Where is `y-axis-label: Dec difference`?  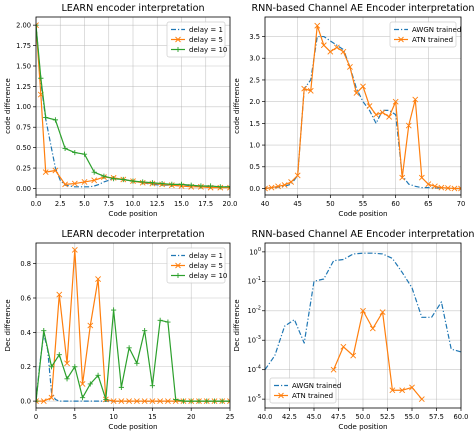 y-axis-label: Dec difference is located at coordinates (236, 325).